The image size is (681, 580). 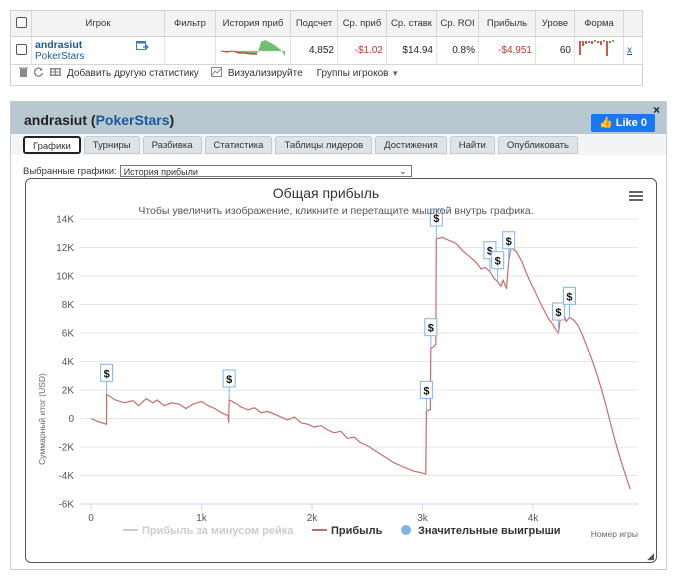 What do you see at coordinates (457, 50) in the screenshot?
I see `avg-roi-cell: 0.8%` at bounding box center [457, 50].